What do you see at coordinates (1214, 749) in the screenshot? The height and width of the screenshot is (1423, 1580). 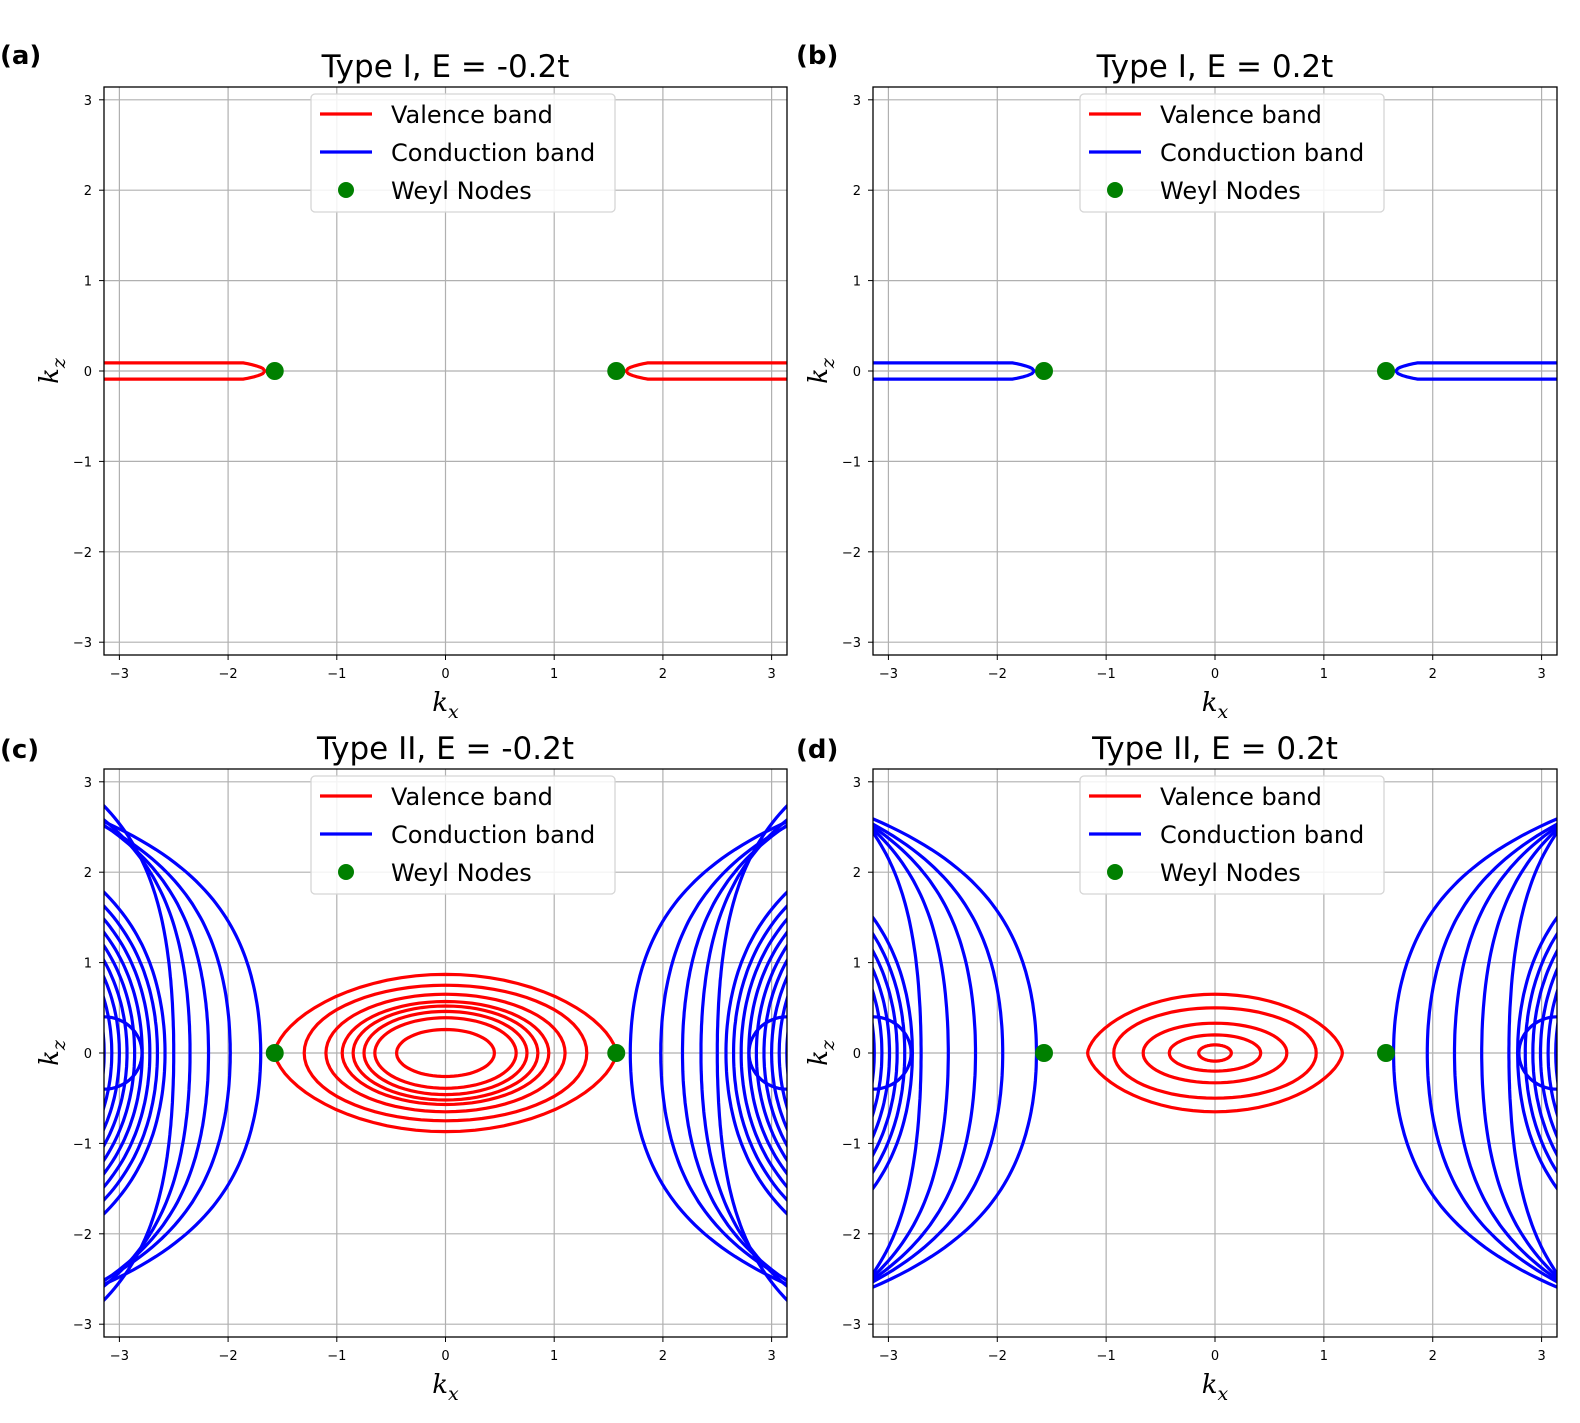 I see `chart-title: Type II, E = 0.2t` at bounding box center [1214, 749].